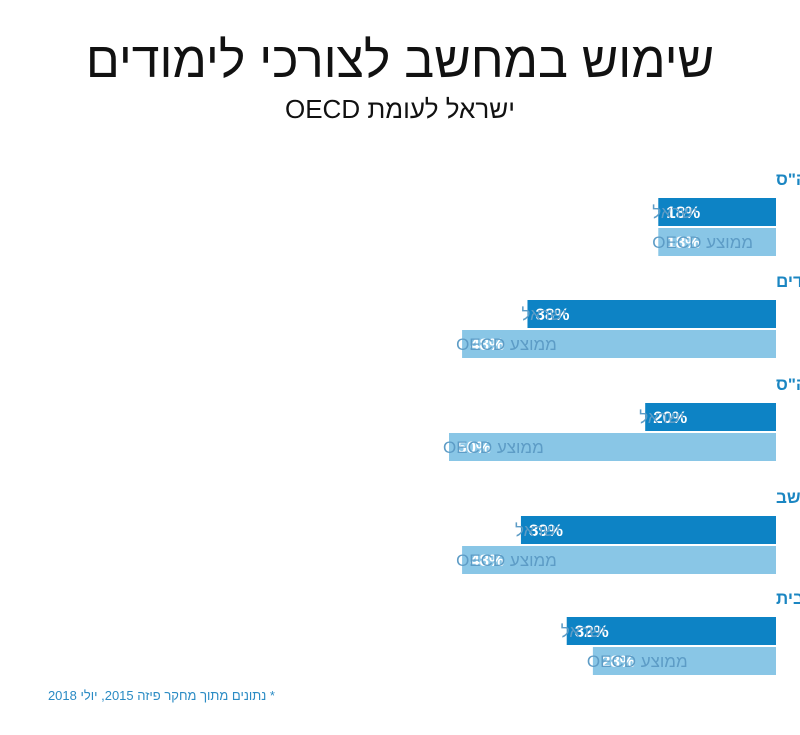  I want to click on category-label: דוא"ל עם מורים/ות להגשת שיעורי בית, so click(788, 598).